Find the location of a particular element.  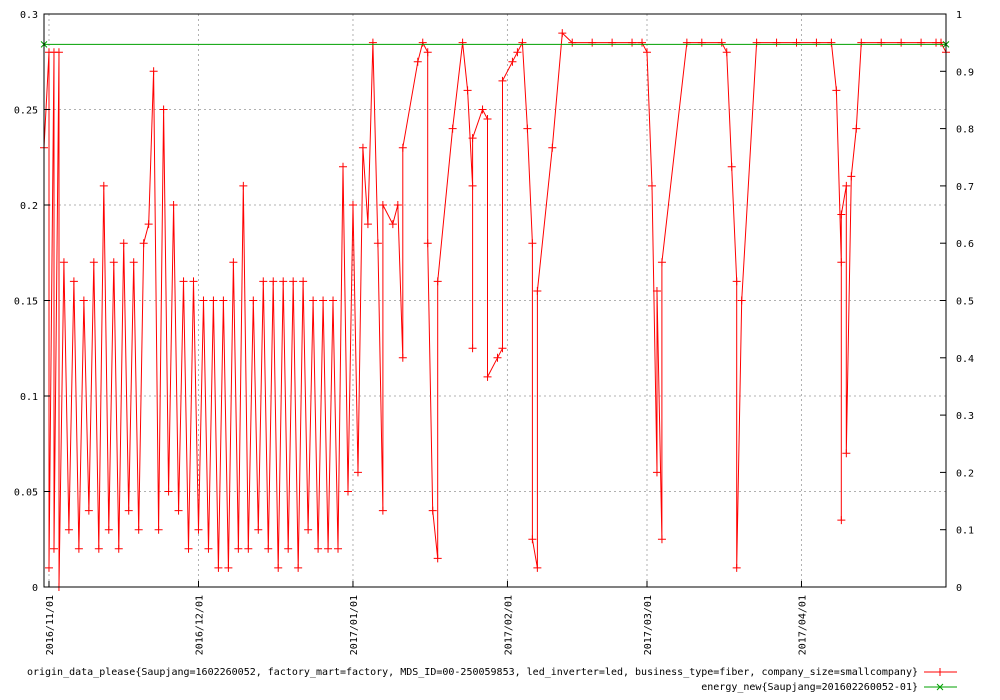

y-right-tick-label: 1 is located at coordinates (959, 15).